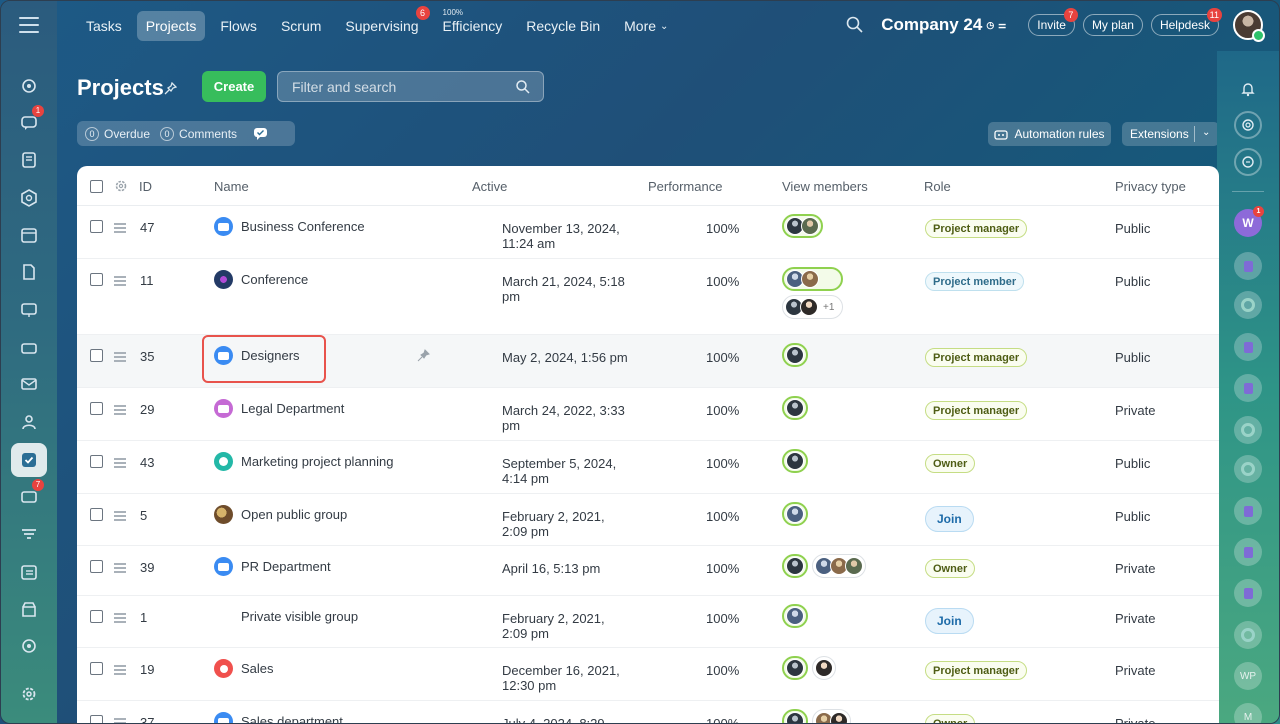 The height and width of the screenshot is (724, 1280). I want to click on sidebar-item-feed, so click(29, 160).